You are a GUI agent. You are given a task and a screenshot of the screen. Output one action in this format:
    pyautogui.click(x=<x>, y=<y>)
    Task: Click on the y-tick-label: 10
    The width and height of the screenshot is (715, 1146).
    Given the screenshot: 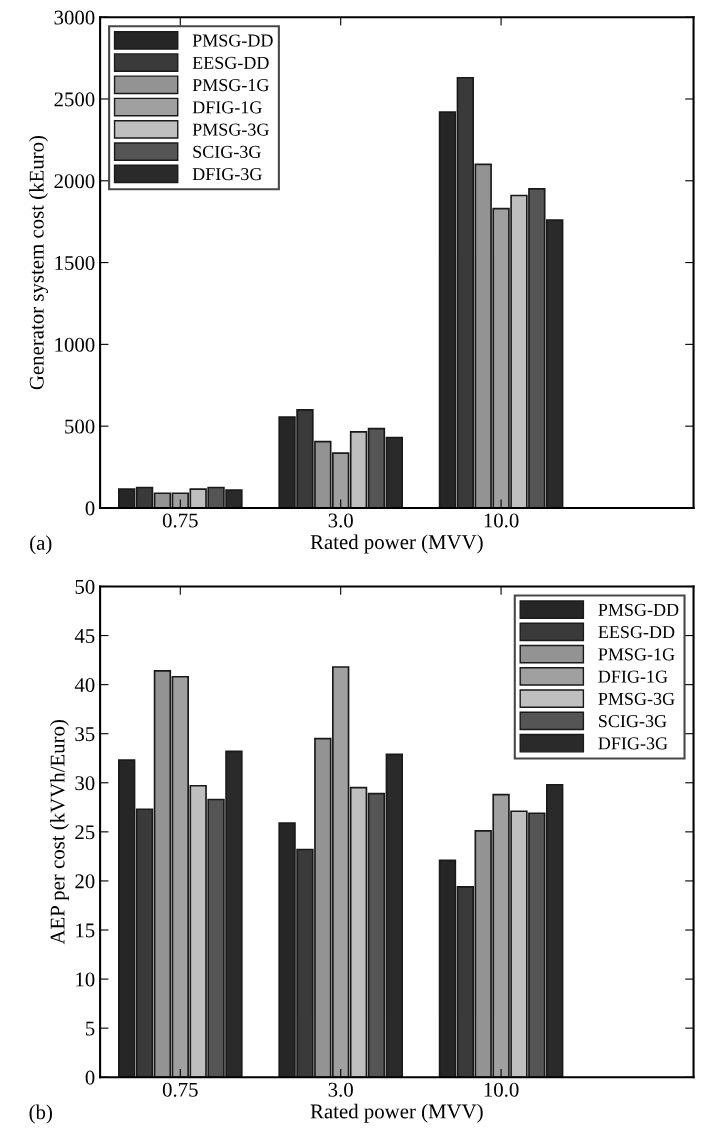 What is the action you would take?
    pyautogui.click(x=85, y=979)
    